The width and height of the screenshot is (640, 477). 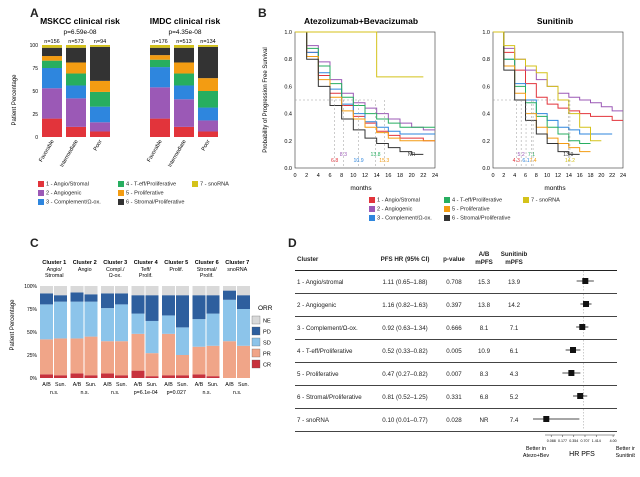 I want to click on cluster-subtitle: Stromal/, so click(x=207, y=270).